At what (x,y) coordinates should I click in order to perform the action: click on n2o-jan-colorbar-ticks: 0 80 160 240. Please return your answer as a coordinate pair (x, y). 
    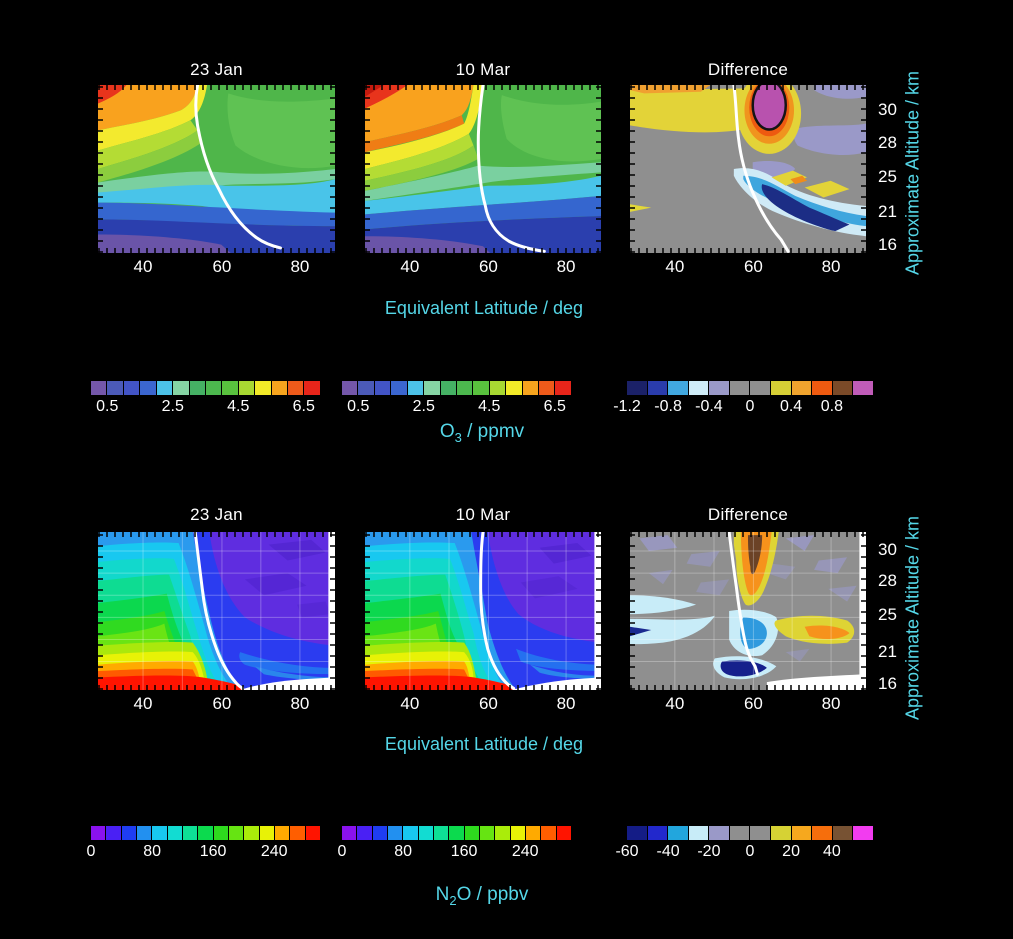
    Looking at the image, I should click on (203, 852).